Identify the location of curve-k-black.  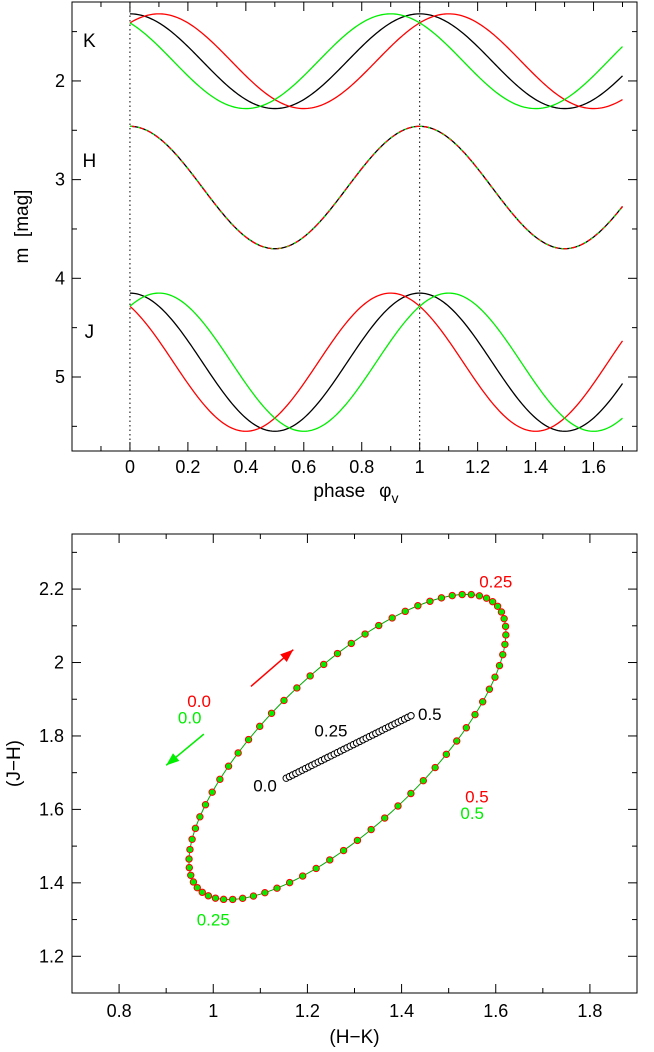
(376, 61).